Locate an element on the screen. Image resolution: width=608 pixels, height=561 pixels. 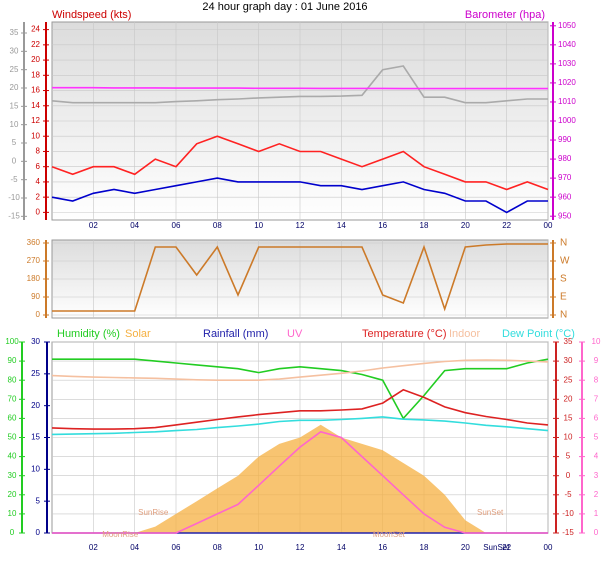
y-tick-label: S is located at coordinates (563, 279).